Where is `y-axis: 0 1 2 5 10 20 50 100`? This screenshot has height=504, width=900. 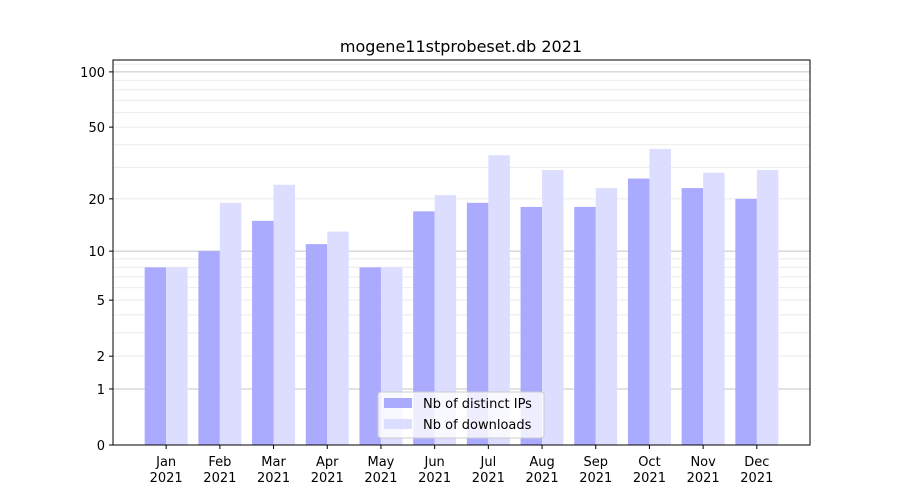
y-axis: 0 1 2 5 10 20 50 100 is located at coordinates (96, 260).